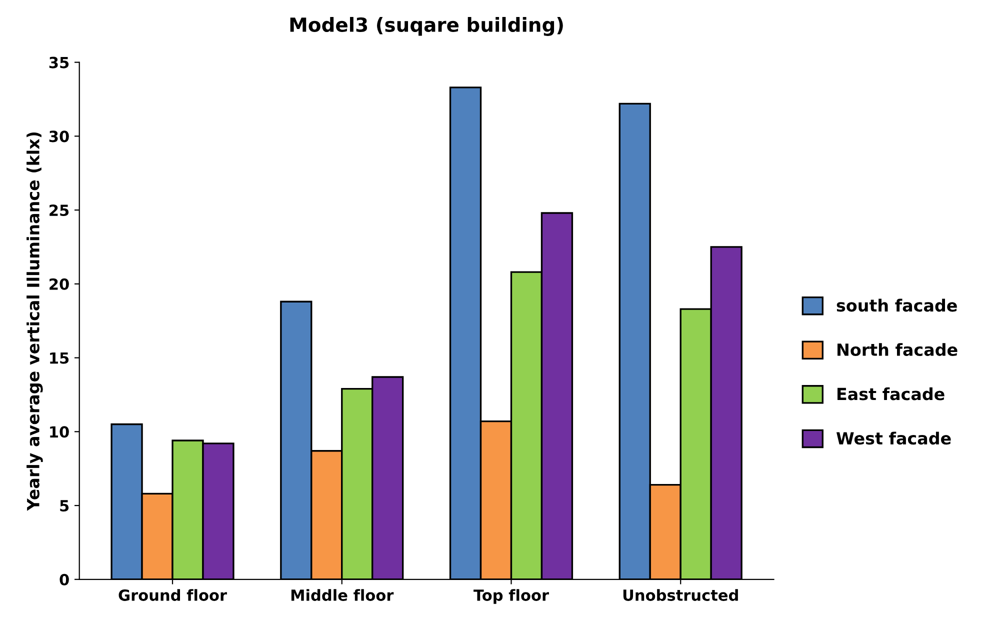 The width and height of the screenshot is (992, 623). Describe the element at coordinates (59, 432) in the screenshot. I see `y-tick-label: 10` at that location.